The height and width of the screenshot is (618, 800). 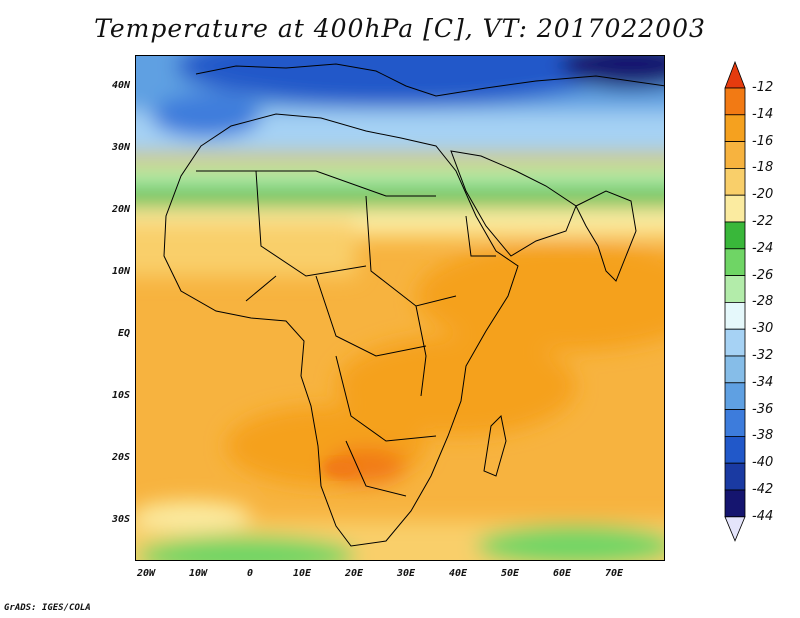 What do you see at coordinates (120, 395) in the screenshot?
I see `lat-label-10s: 10S` at bounding box center [120, 395].